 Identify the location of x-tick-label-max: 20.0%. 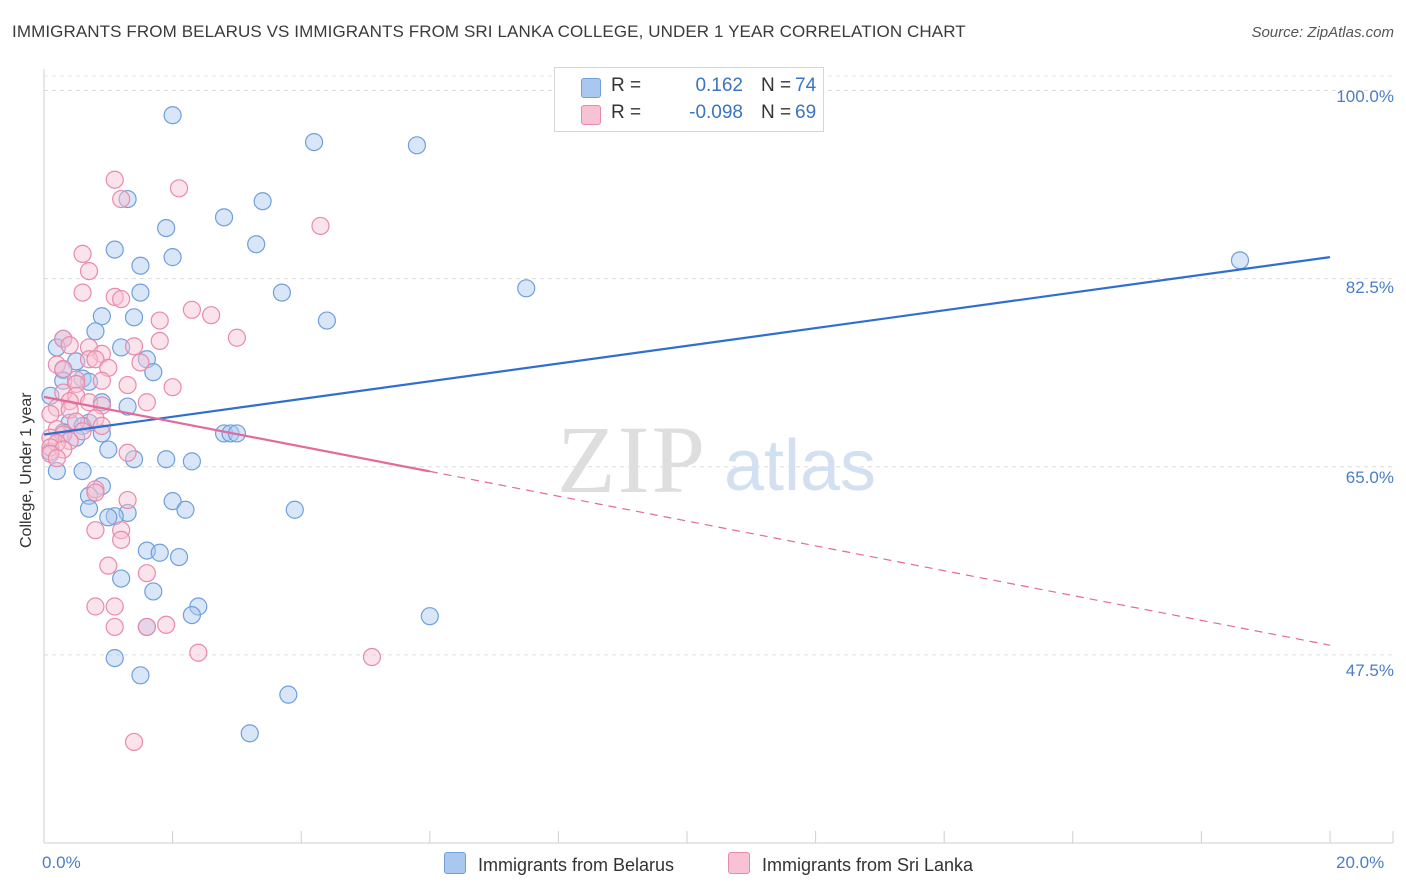
(1360, 862).